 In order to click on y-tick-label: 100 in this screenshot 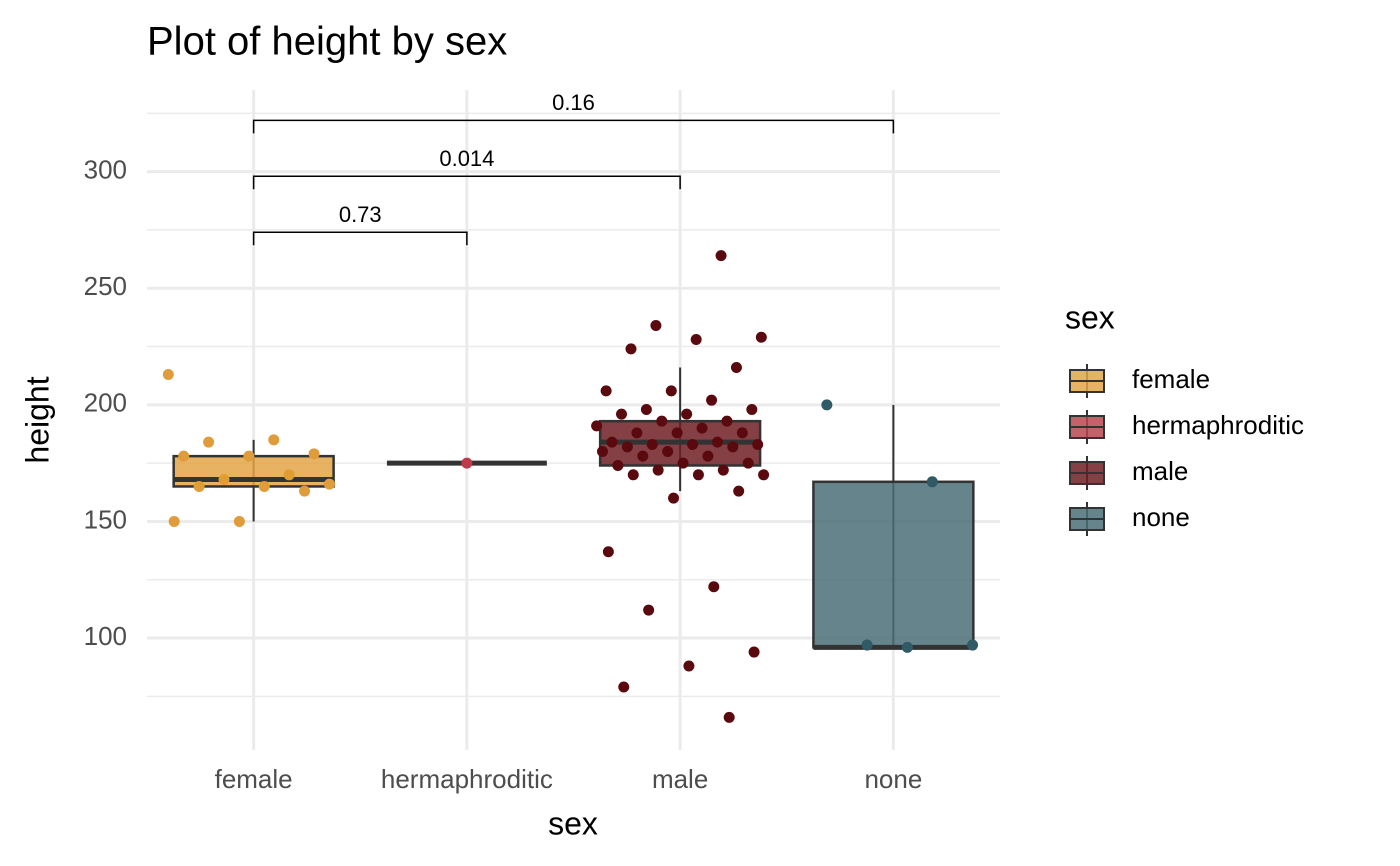, I will do `click(105, 636)`.